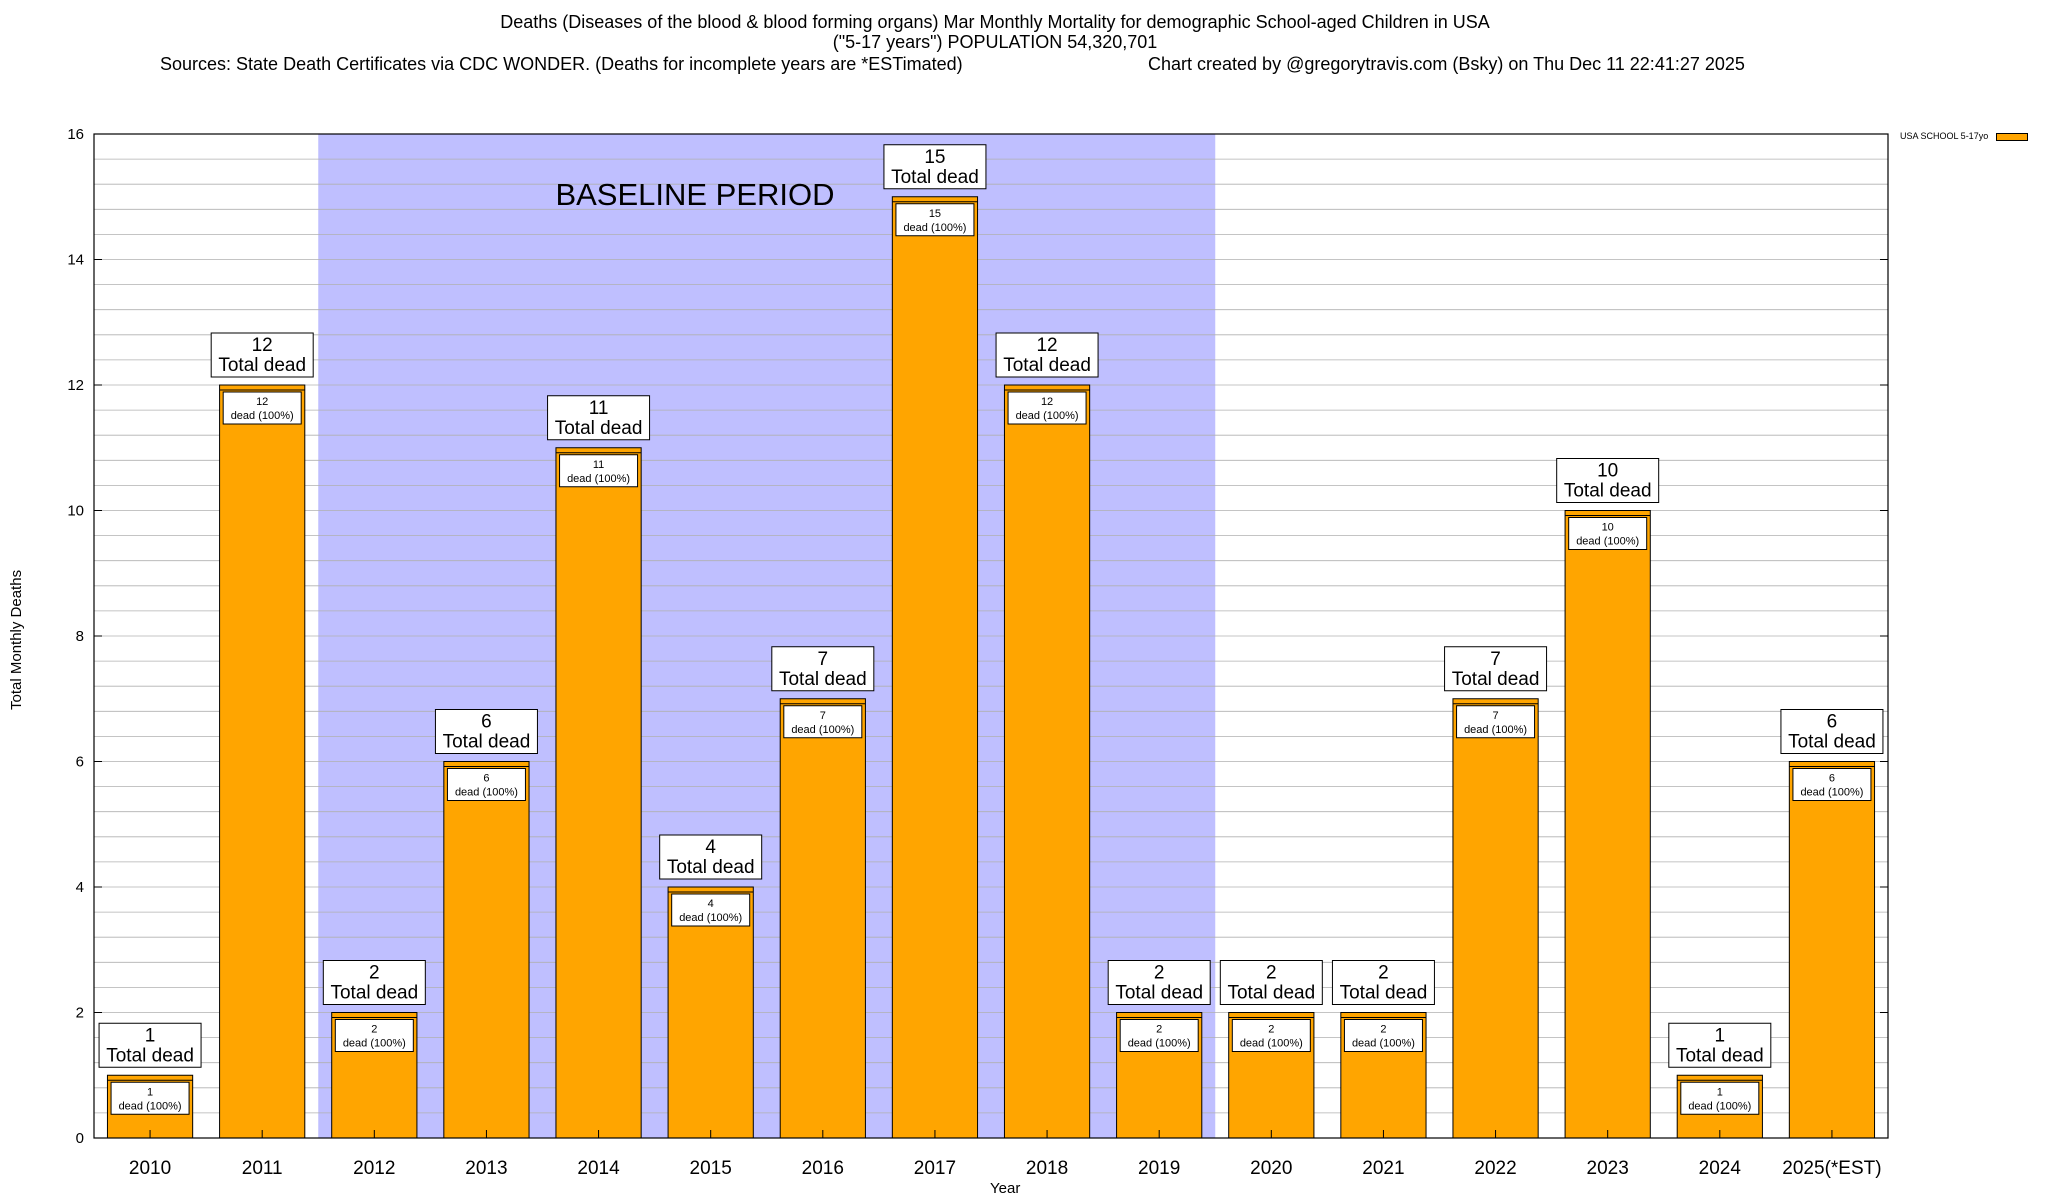  What do you see at coordinates (80, 1013) in the screenshot?
I see `y-tick-label: 2` at bounding box center [80, 1013].